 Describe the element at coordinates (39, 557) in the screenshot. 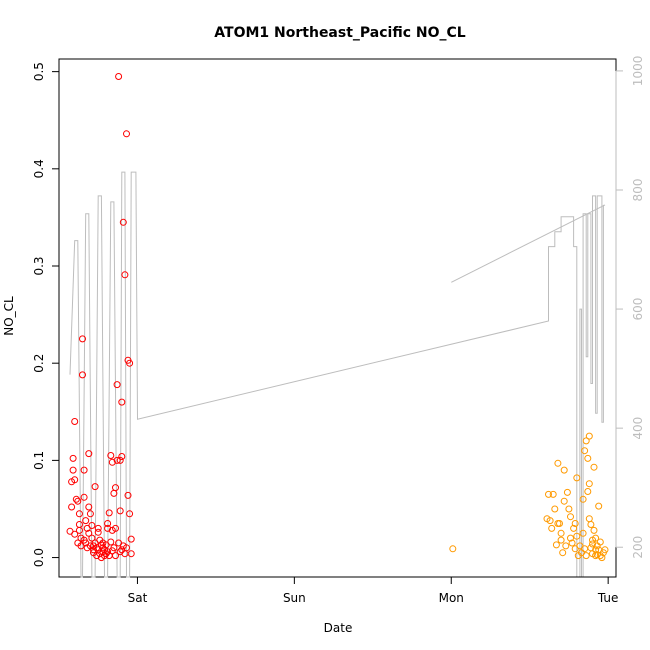

I see `y-tick-label: 0.0` at that location.